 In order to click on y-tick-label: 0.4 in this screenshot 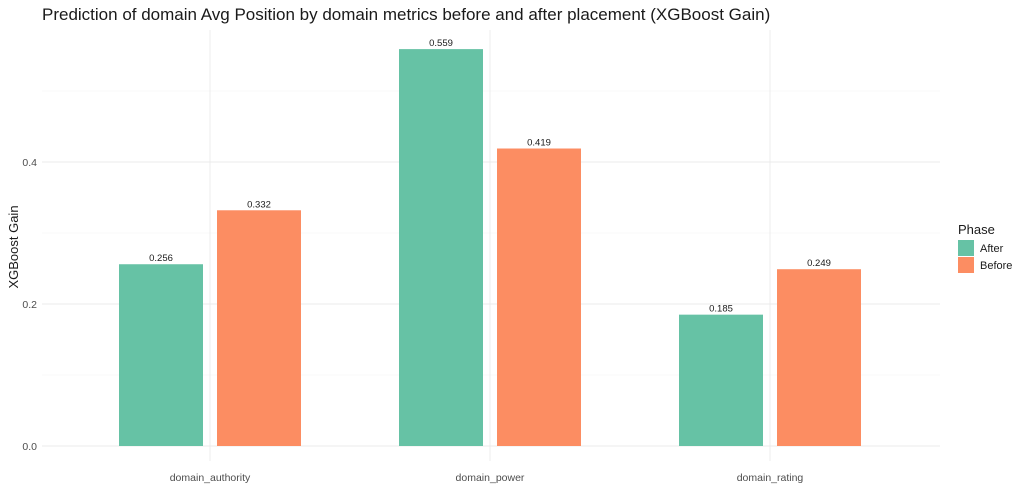, I will do `click(29, 163)`.